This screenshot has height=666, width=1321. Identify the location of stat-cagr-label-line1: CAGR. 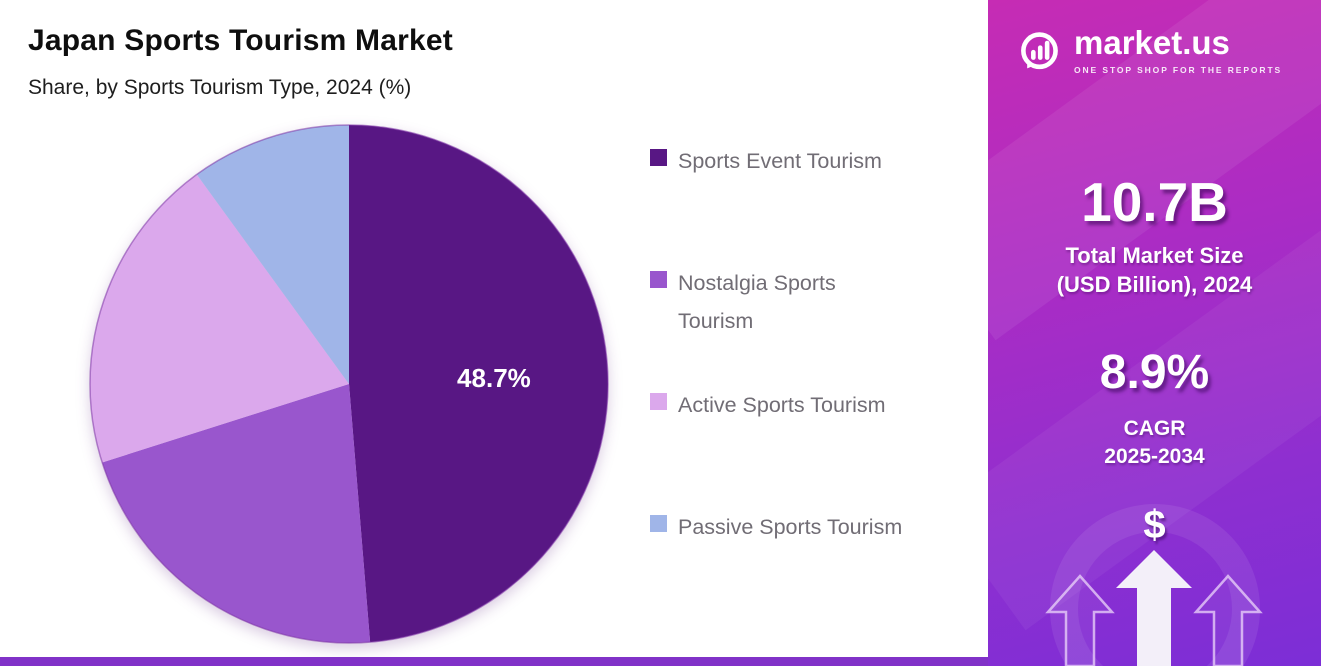
(1154, 428).